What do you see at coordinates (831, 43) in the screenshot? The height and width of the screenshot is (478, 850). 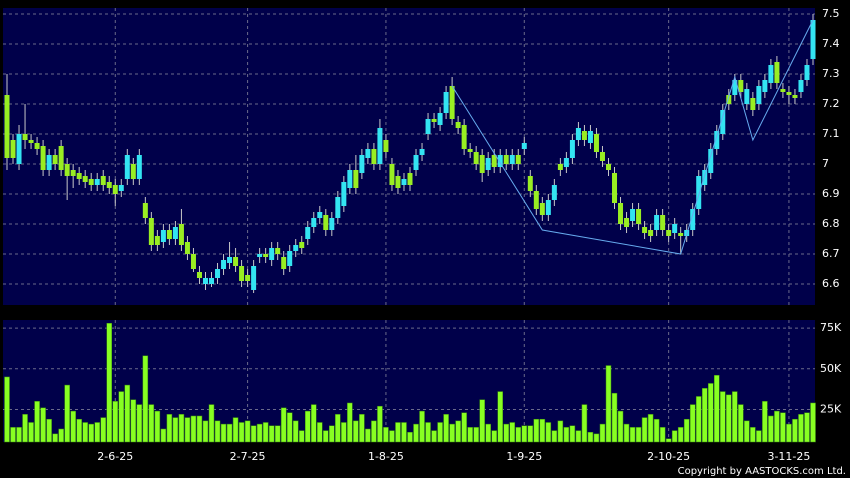 I see `y-tick-label: 7.4` at bounding box center [831, 43].